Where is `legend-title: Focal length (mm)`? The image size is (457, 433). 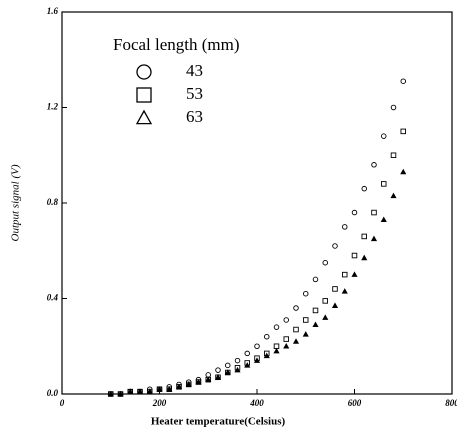 legend-title: Focal length (mm) is located at coordinates (176, 44).